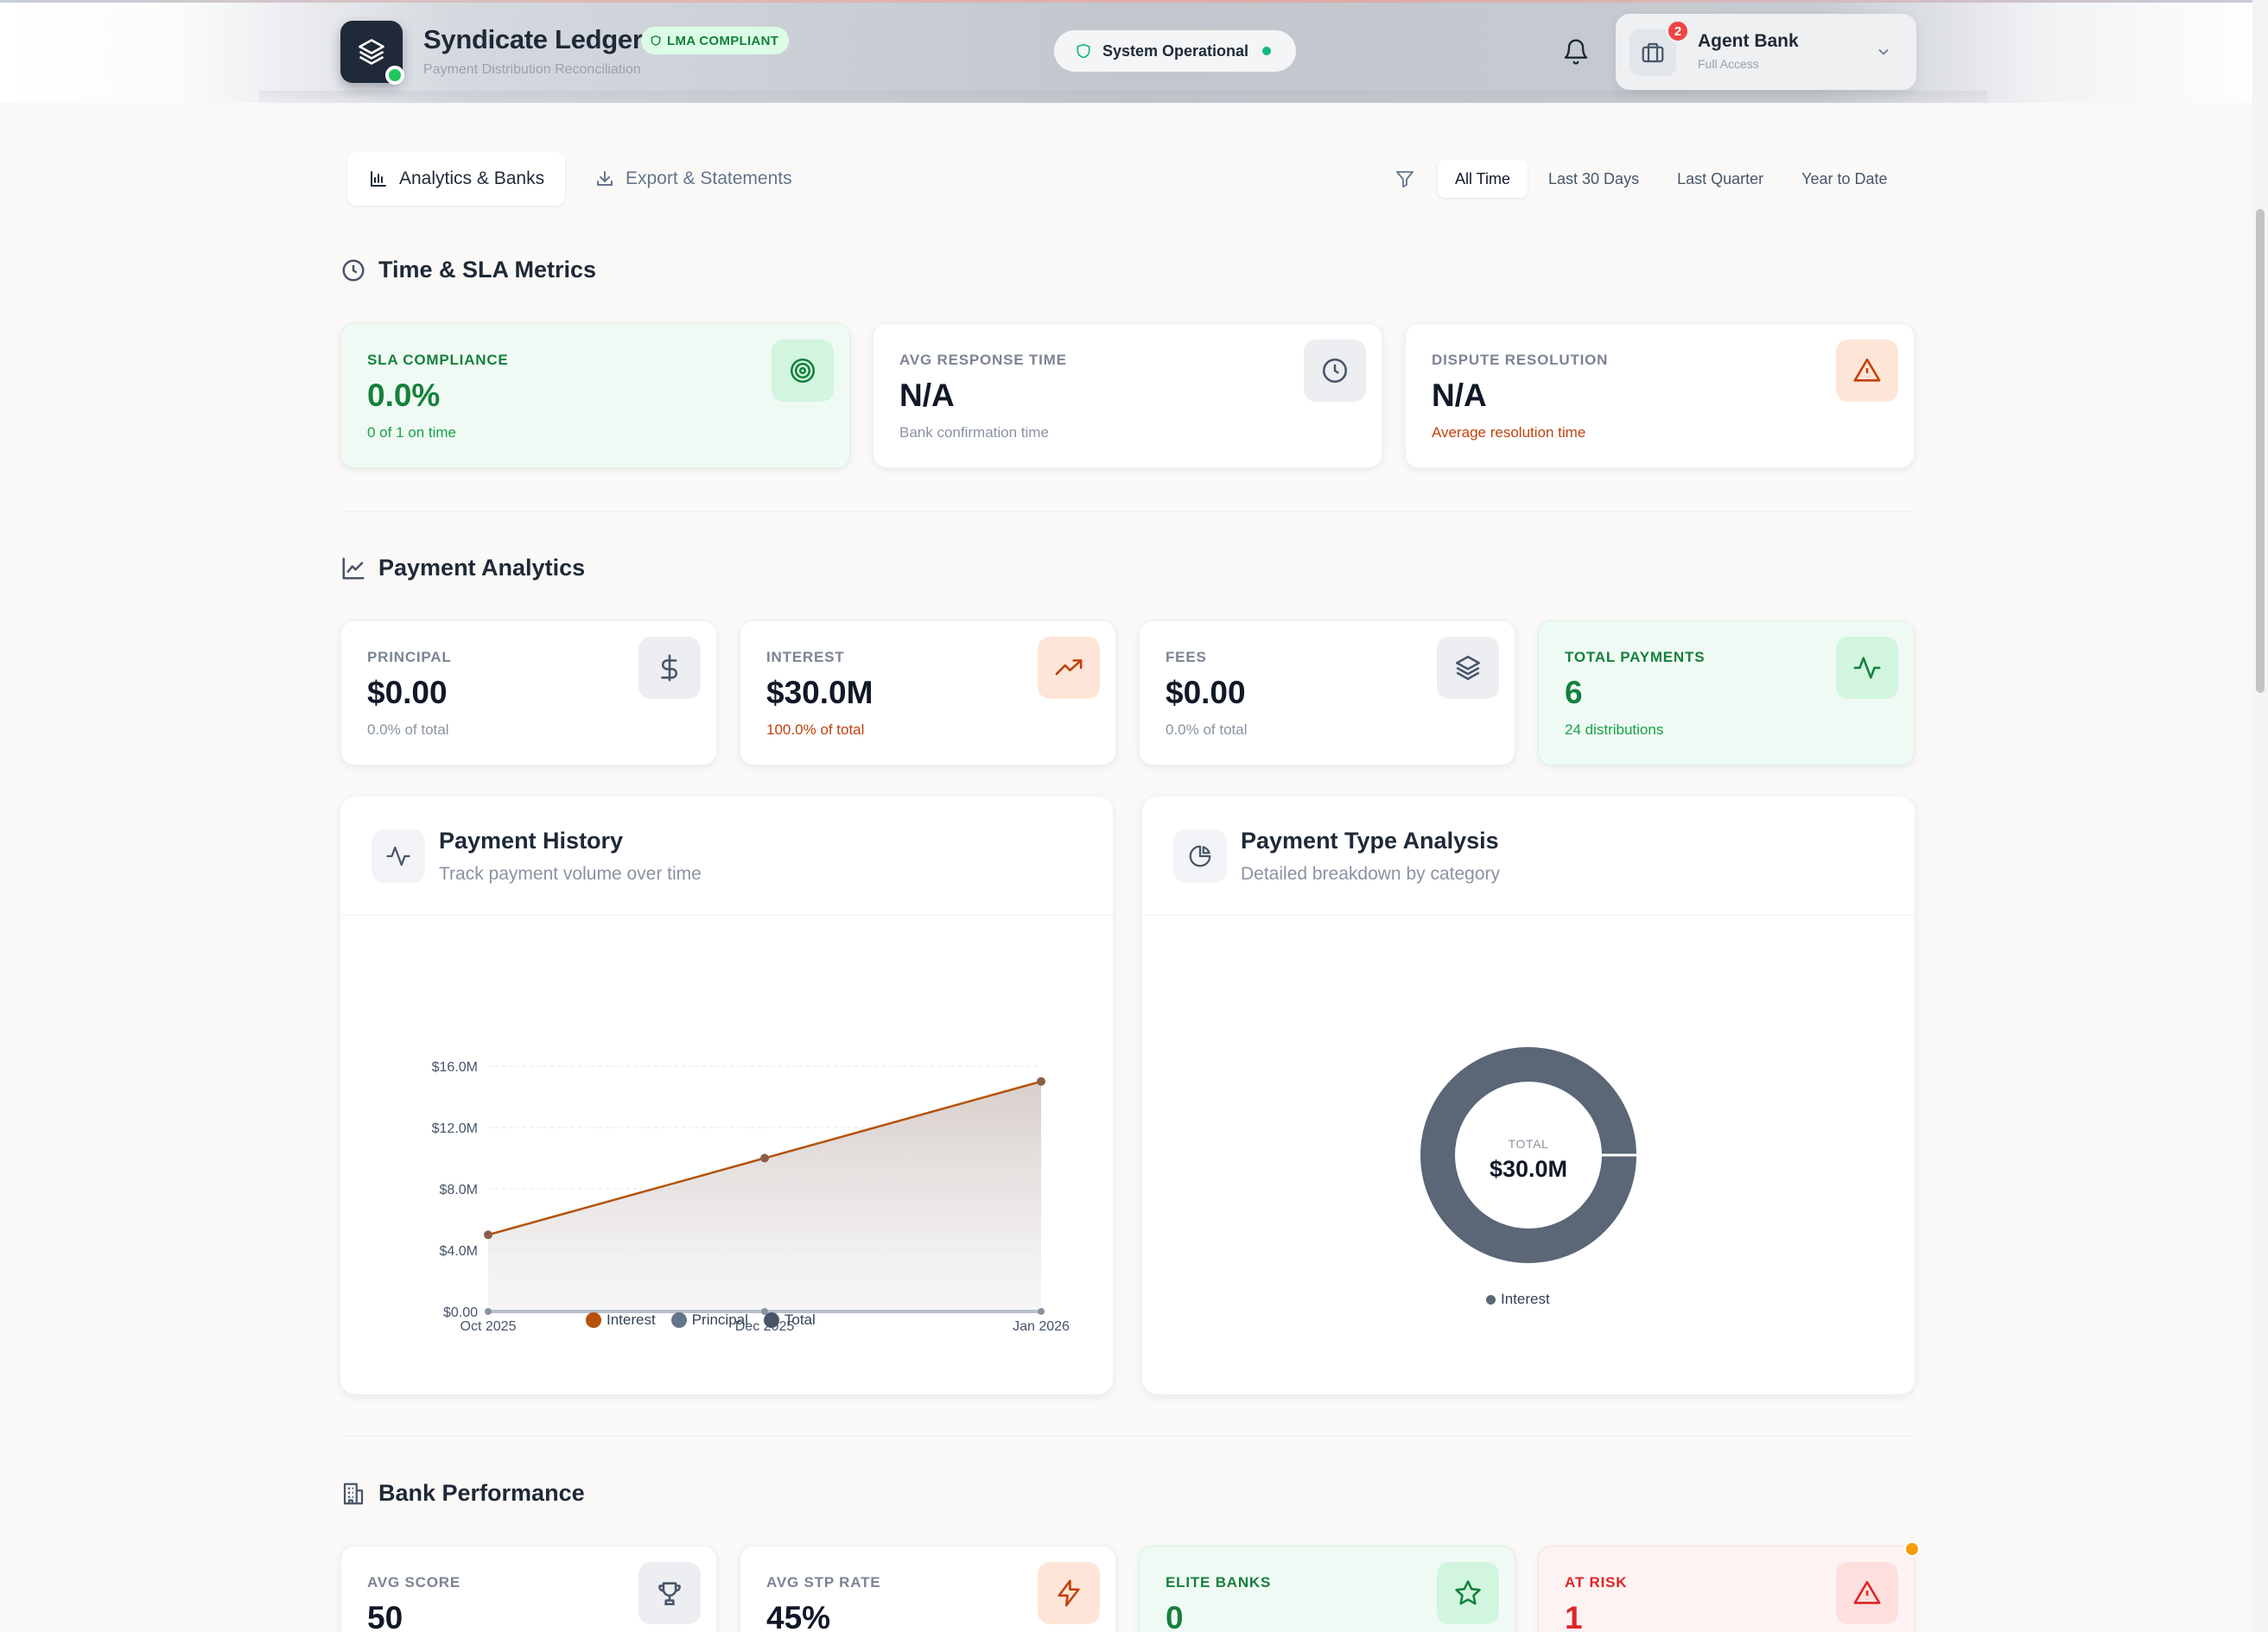  Describe the element at coordinates (1175, 50) in the screenshot. I see `system-status-text: System Operational` at that location.